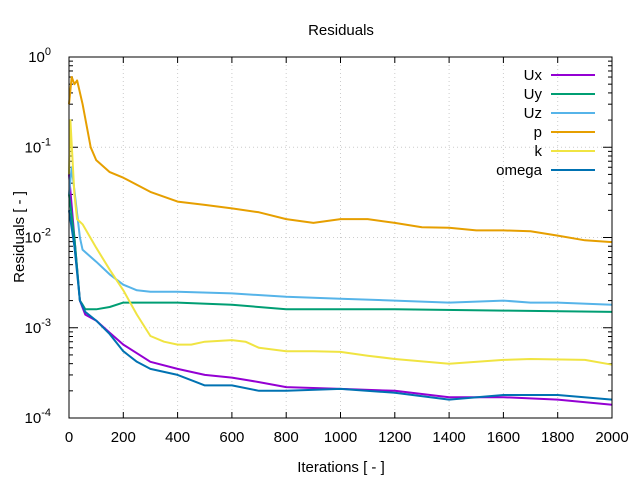 This screenshot has width=640, height=480. What do you see at coordinates (69, 437) in the screenshot?
I see `x-tick-label: 0` at bounding box center [69, 437].